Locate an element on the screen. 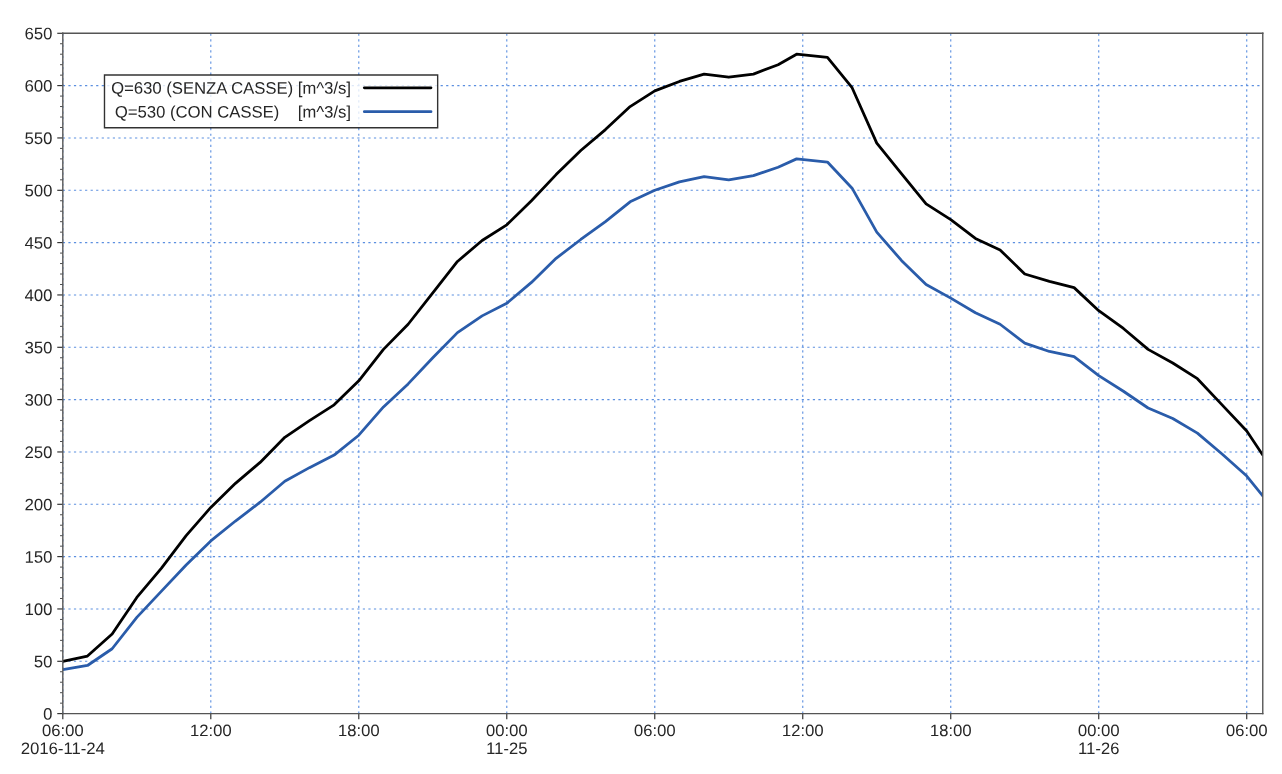 The image size is (1282, 774). x-tick-label: 00:00 11-26 is located at coordinates (1098, 739).